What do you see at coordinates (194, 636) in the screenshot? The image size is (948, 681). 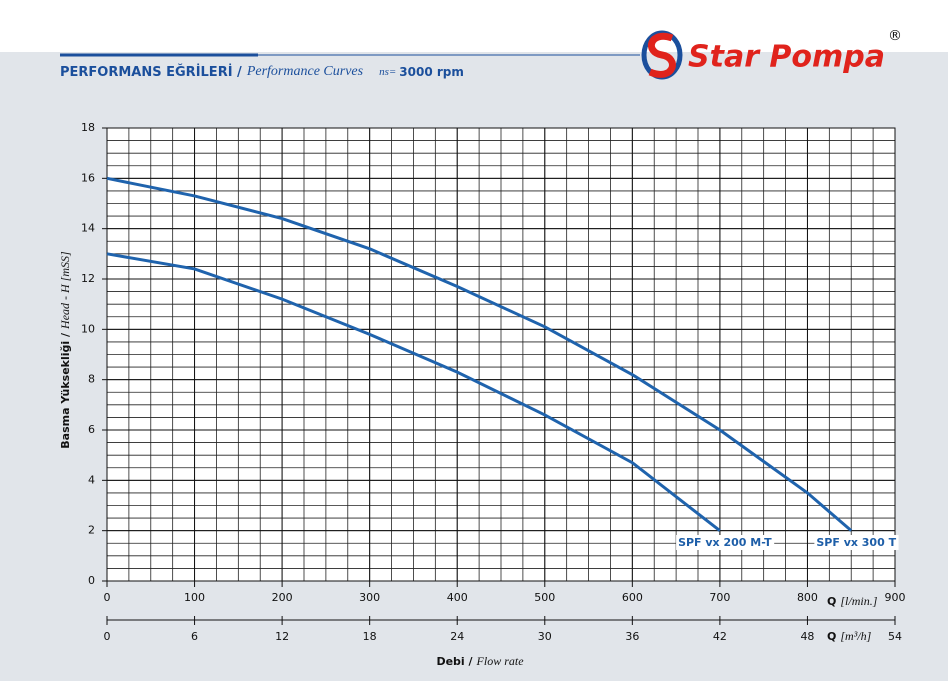 I see `x2-tick-label: 6` at bounding box center [194, 636].